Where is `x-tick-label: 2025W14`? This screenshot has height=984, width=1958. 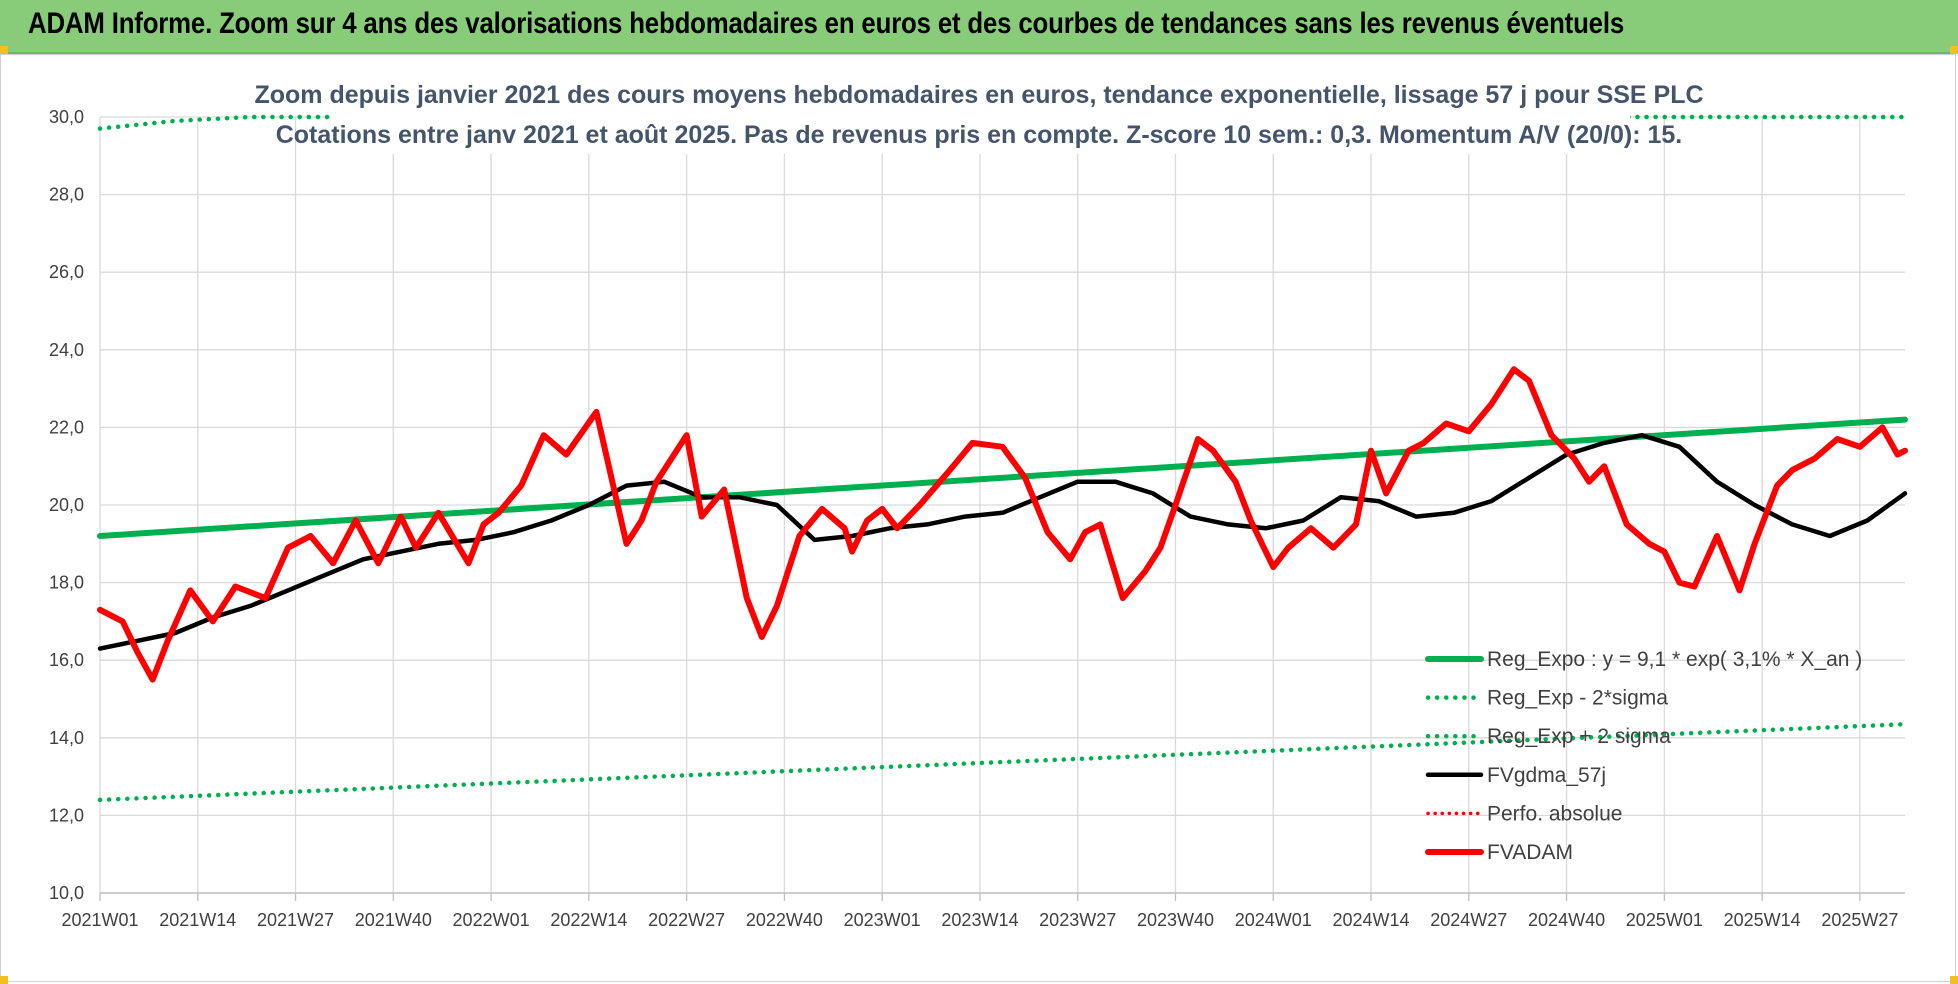
x-tick-label: 2025W14 is located at coordinates (1762, 920).